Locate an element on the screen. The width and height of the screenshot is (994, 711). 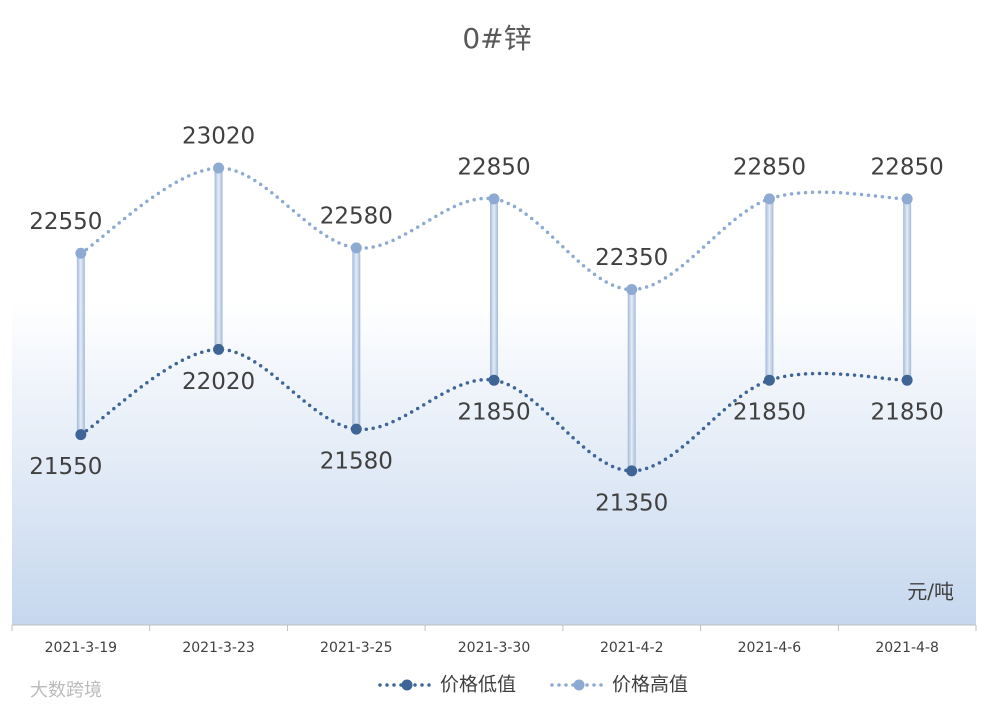
data-label: 21350 is located at coordinates (631, 503).